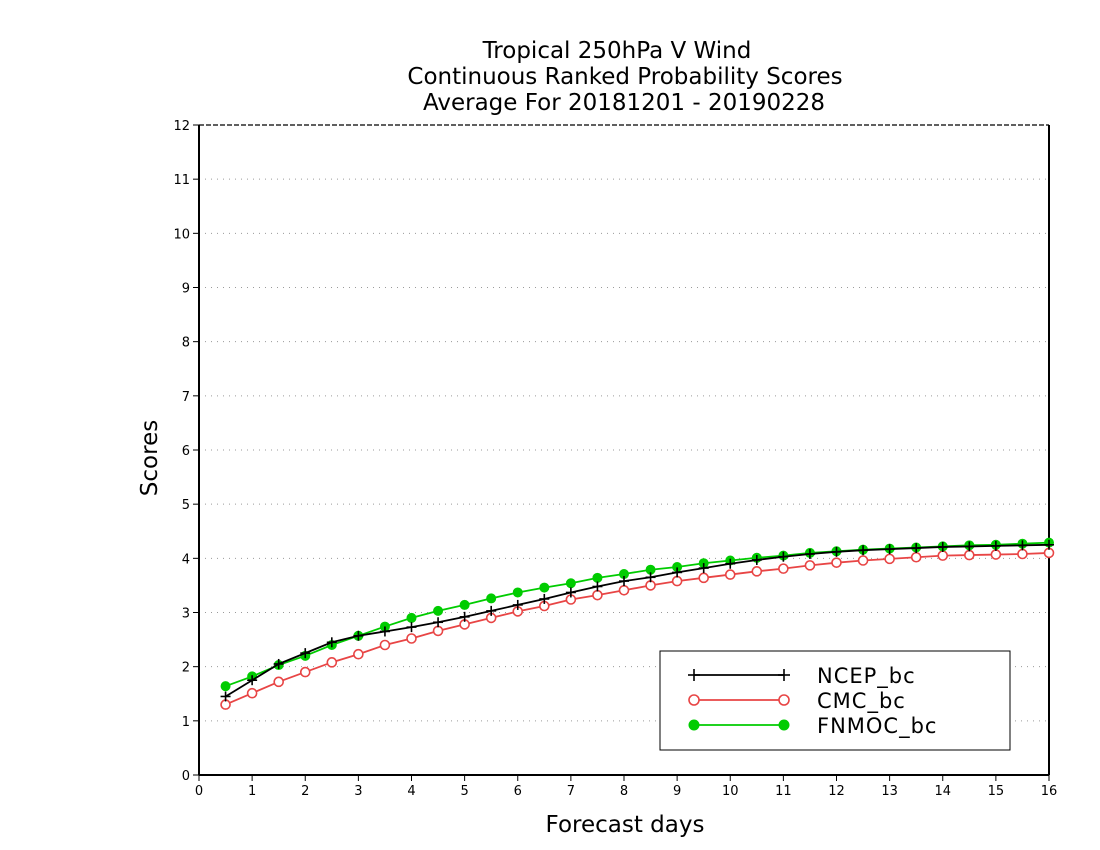  What do you see at coordinates (625, 825) in the screenshot?
I see `x-axis-label: Forecast days` at bounding box center [625, 825].